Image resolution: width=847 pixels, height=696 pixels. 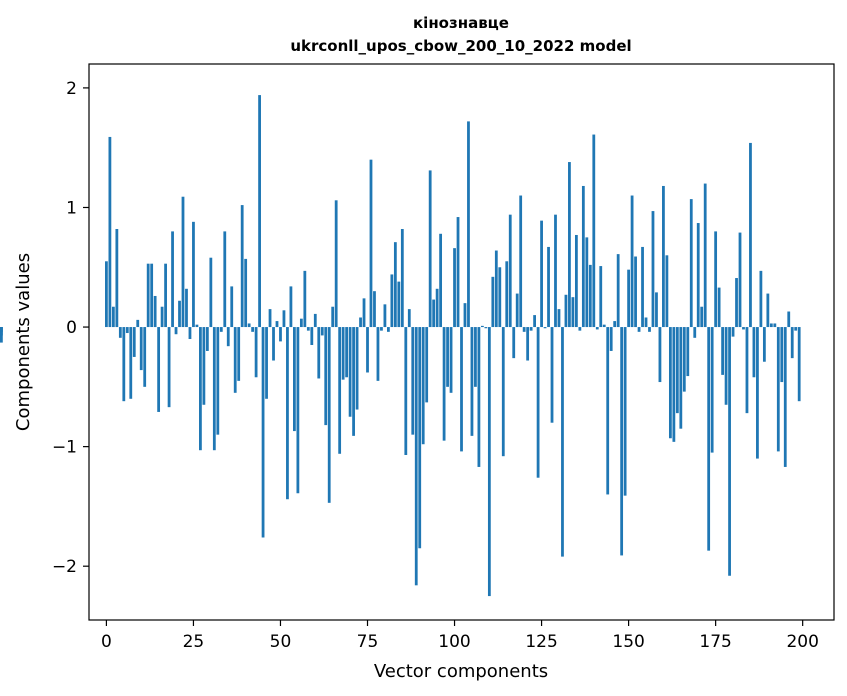 What do you see at coordinates (454, 642) in the screenshot?
I see `x-tick-label: 100` at bounding box center [454, 642].